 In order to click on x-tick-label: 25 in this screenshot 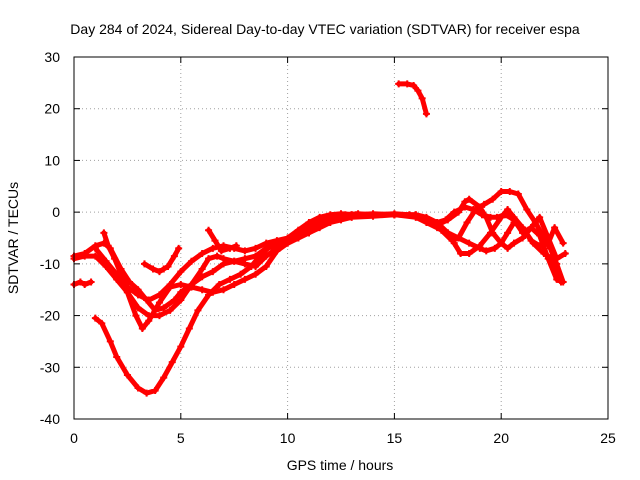, I will do `click(608, 438)`.